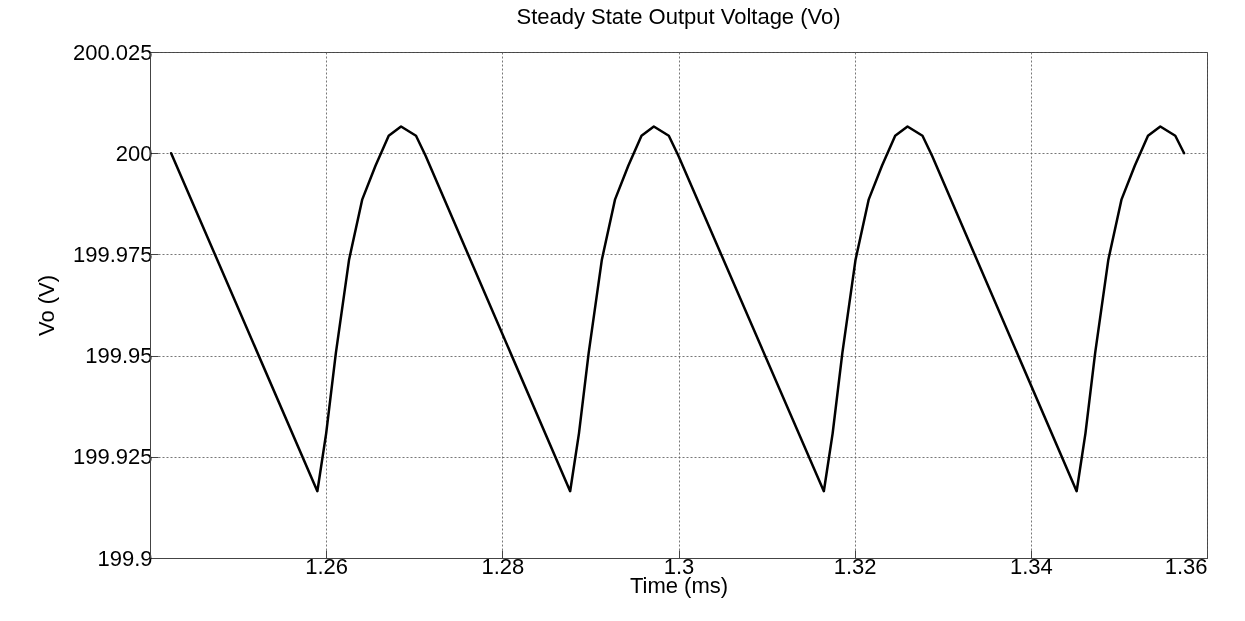 The image size is (1245, 621). Describe the element at coordinates (1186, 566) in the screenshot. I see `x-tick-label: 1.36` at that location.